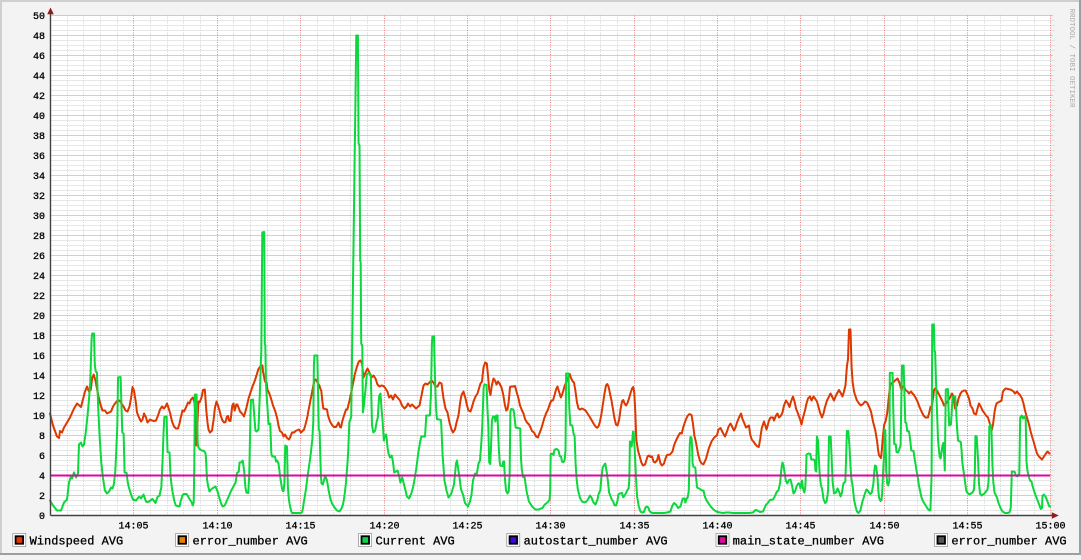 The image size is (1081, 560). What do you see at coordinates (967, 527) in the screenshot?
I see `svg-text: 14:55` at bounding box center [967, 527].